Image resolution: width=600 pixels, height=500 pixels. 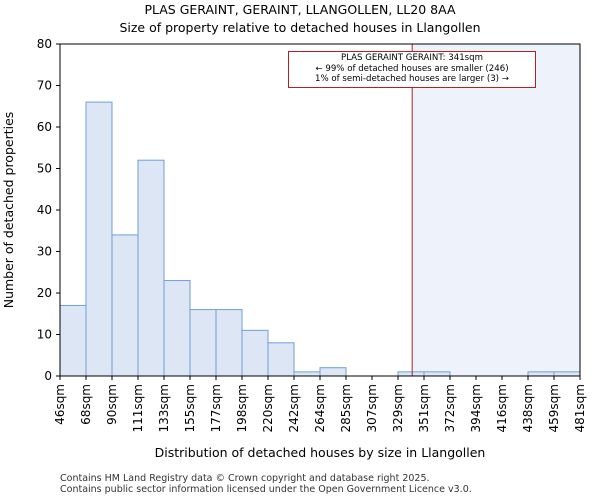 I want to click on x-tick-label: 264sqm, so click(x=320, y=408).